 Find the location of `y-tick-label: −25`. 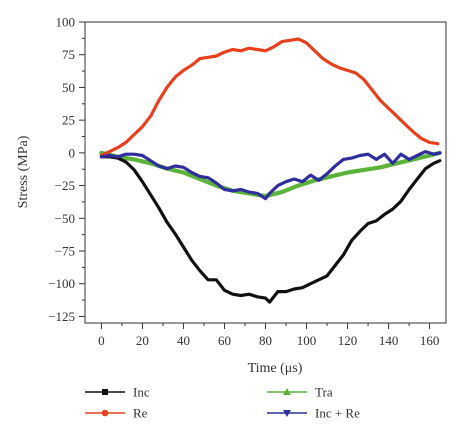

y-tick-label: −25 is located at coordinates (65, 185).